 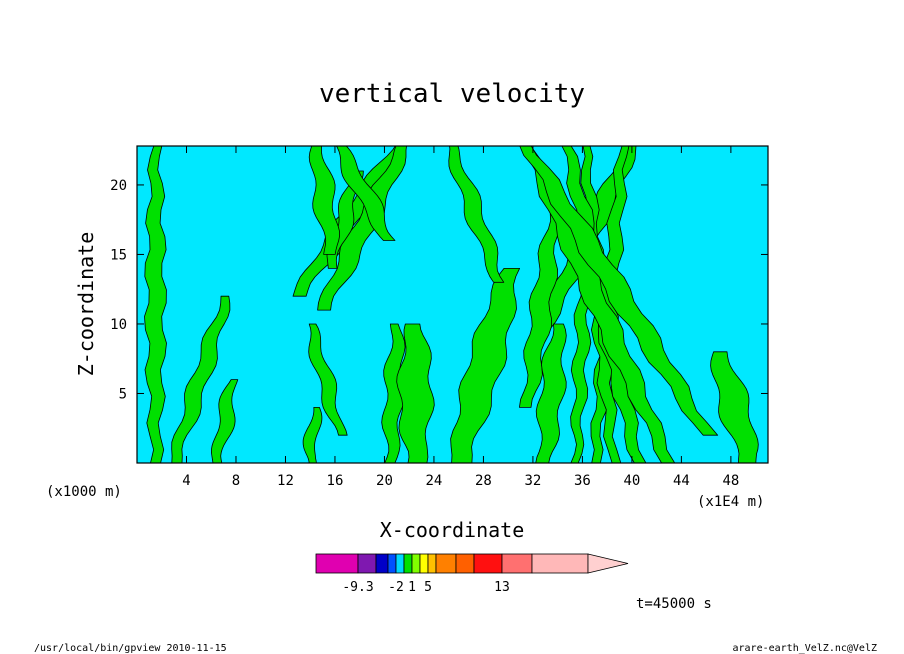 I want to click on footer-left: /usr/local/bin/gpview 2010-11-15, so click(x=130, y=648).